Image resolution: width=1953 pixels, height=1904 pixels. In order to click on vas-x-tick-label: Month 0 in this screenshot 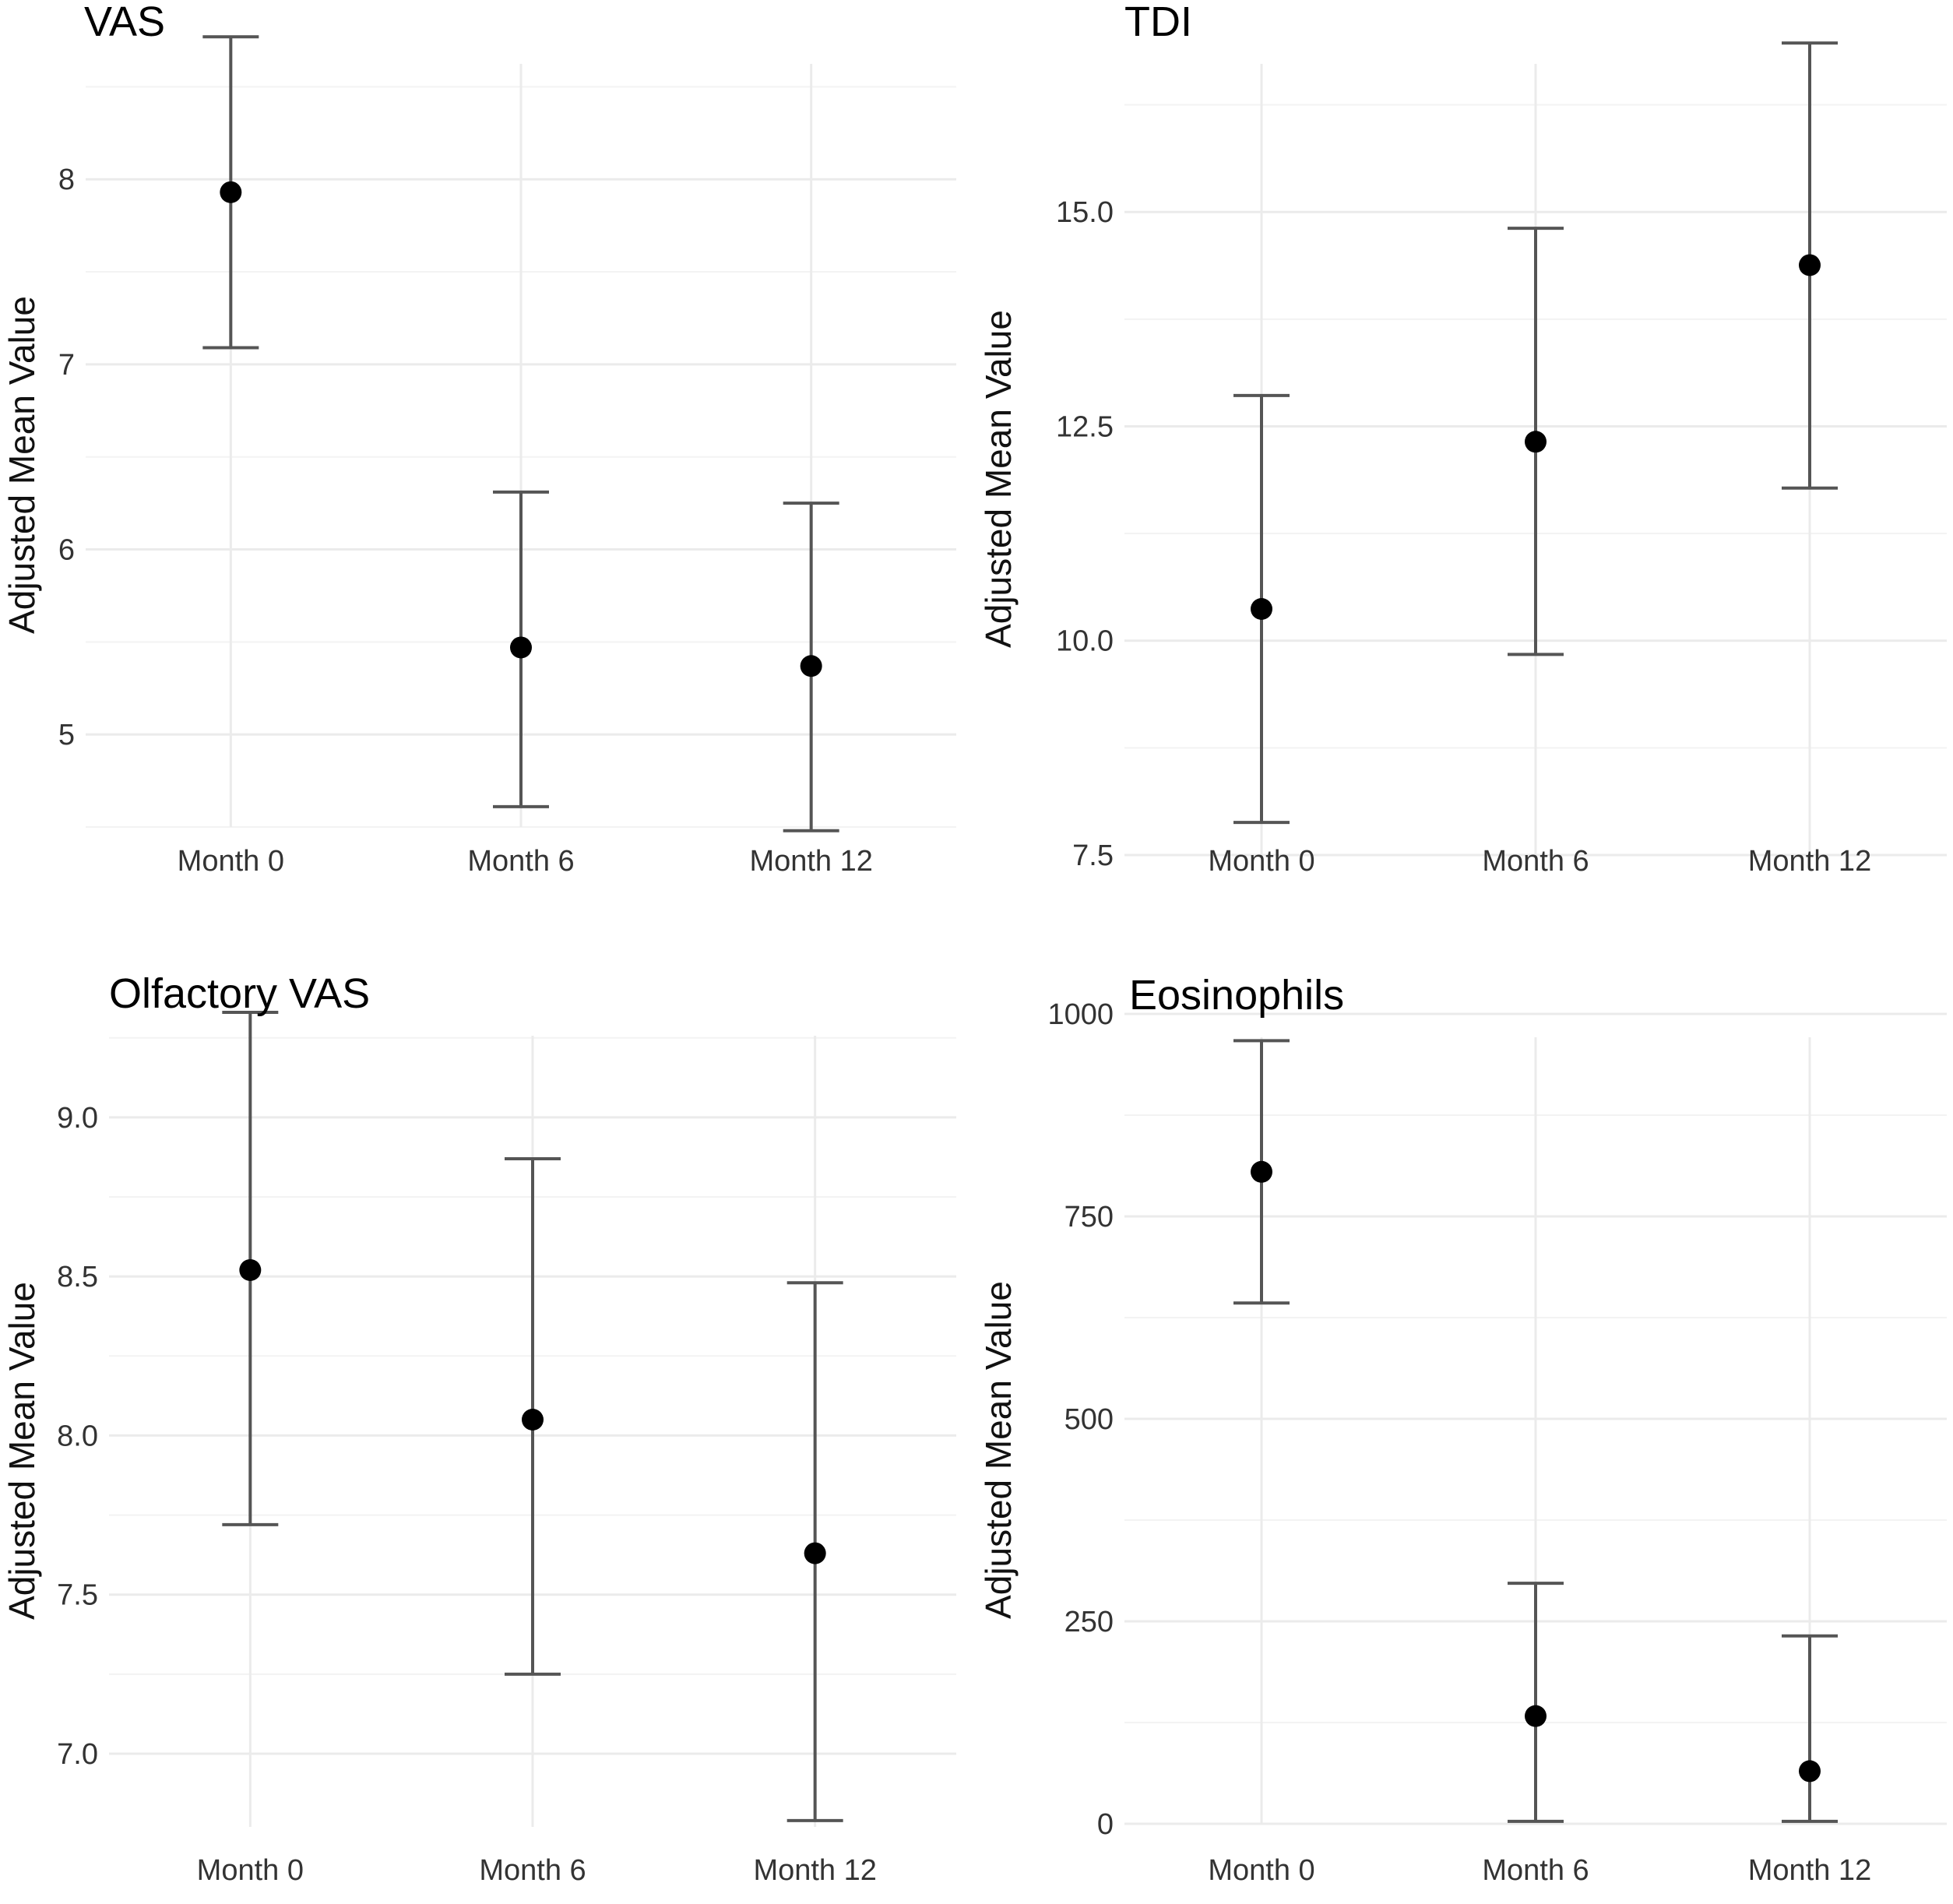, I will do `click(231, 862)`.